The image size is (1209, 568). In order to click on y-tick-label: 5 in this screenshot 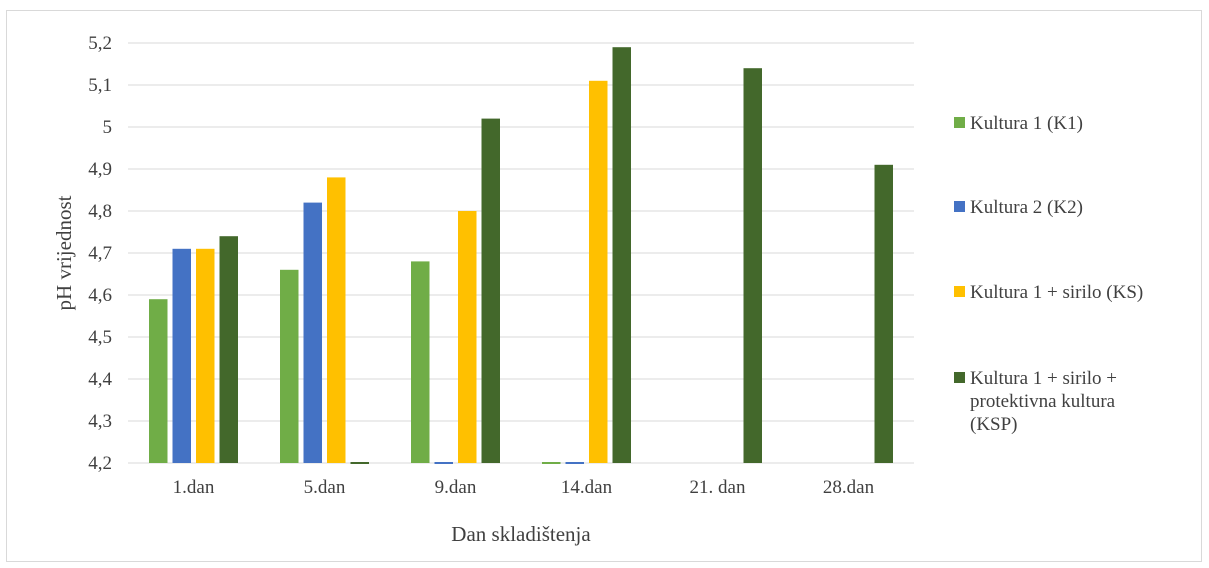, I will do `click(108, 127)`.